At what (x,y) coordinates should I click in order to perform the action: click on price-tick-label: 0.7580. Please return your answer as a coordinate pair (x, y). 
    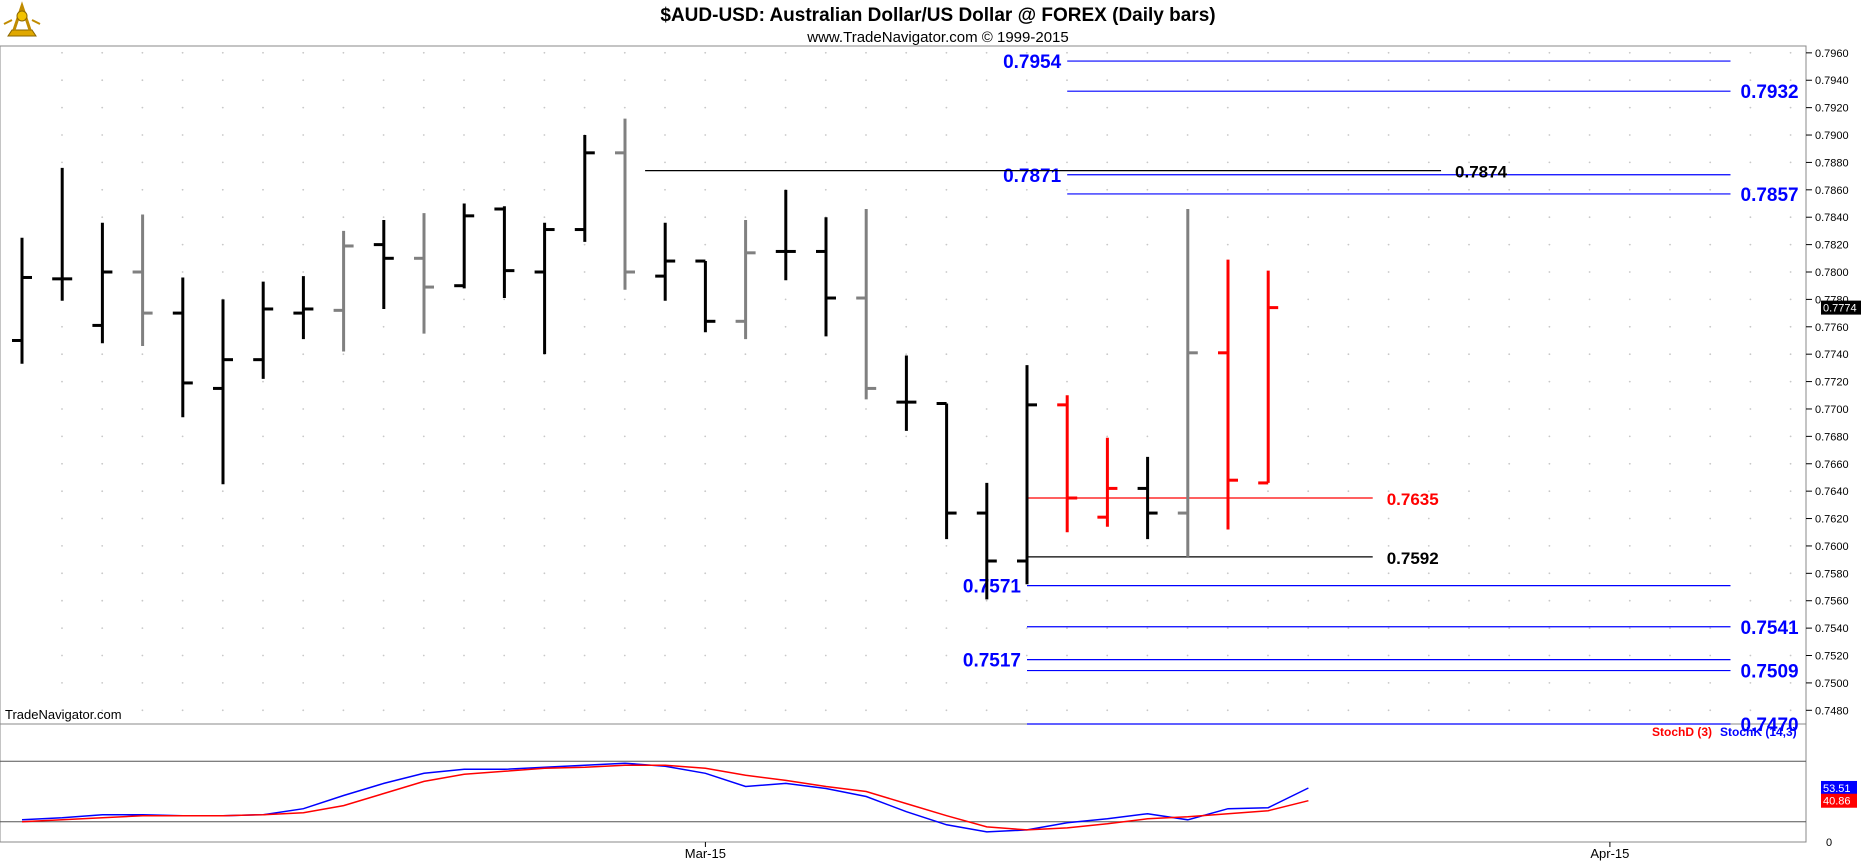
    Looking at the image, I should click on (1832, 574).